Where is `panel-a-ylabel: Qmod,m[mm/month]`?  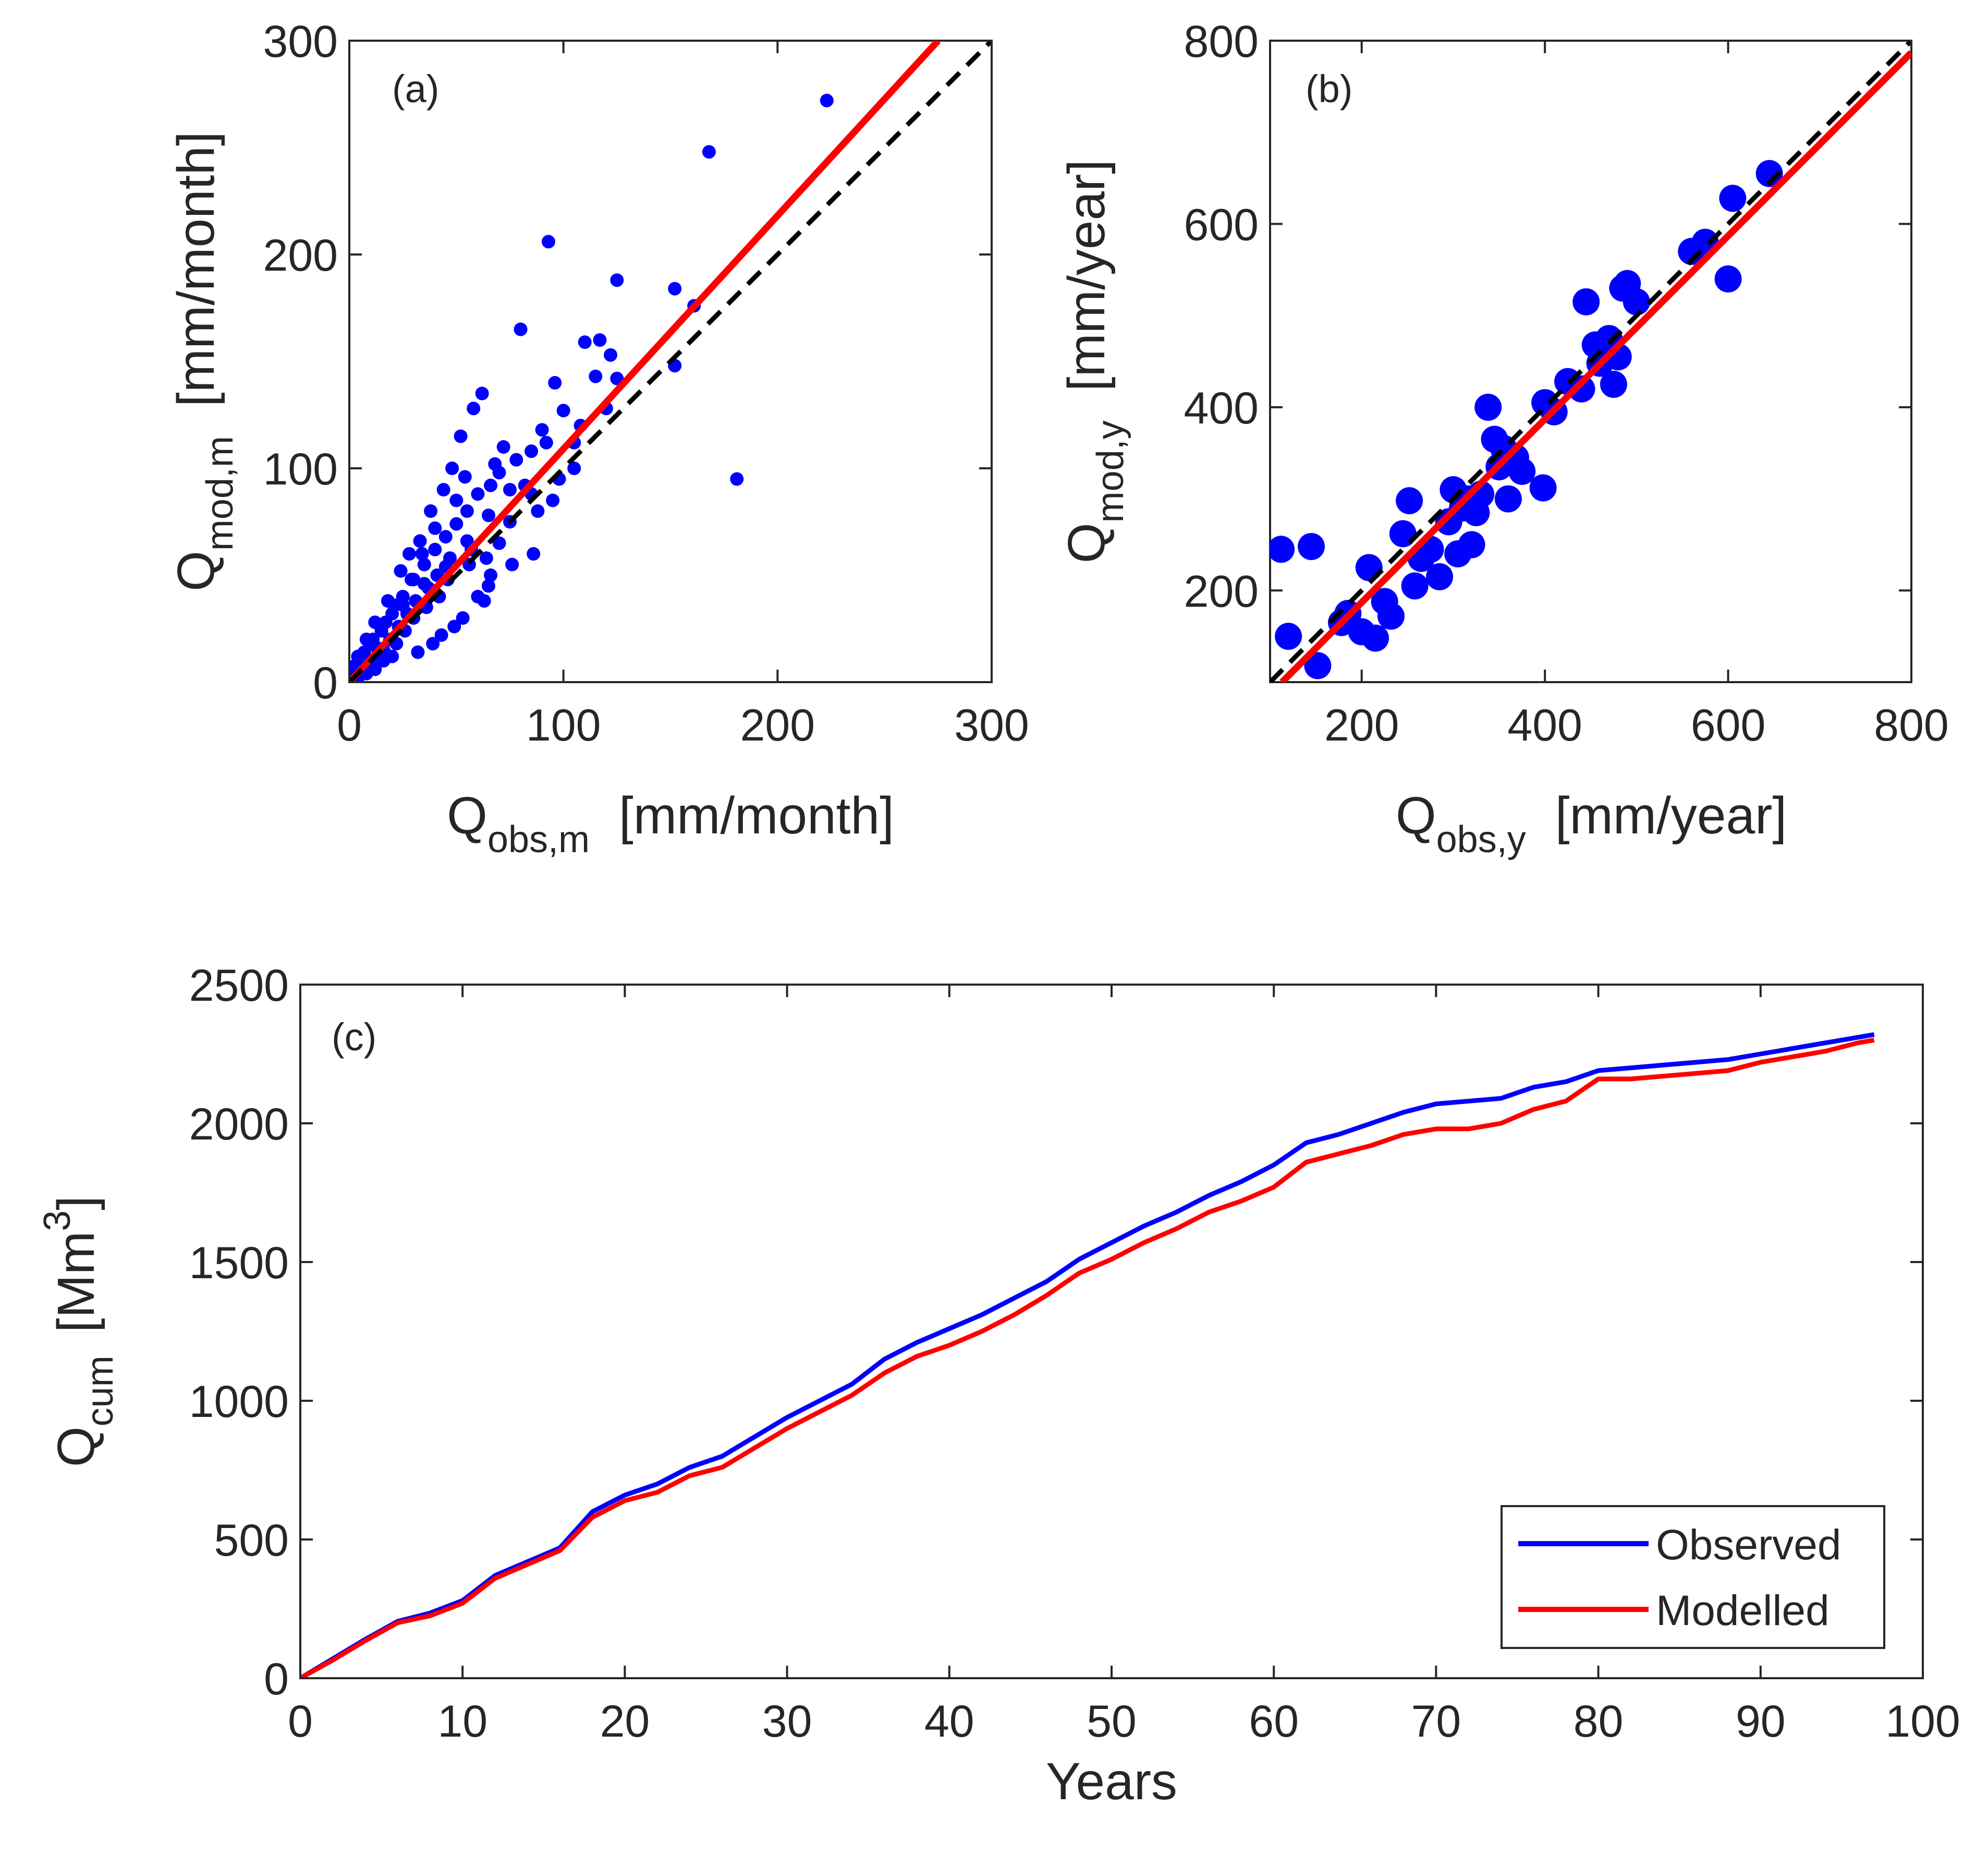
panel-a-ylabel: Qmod,m[mm/month] is located at coordinates (204, 361).